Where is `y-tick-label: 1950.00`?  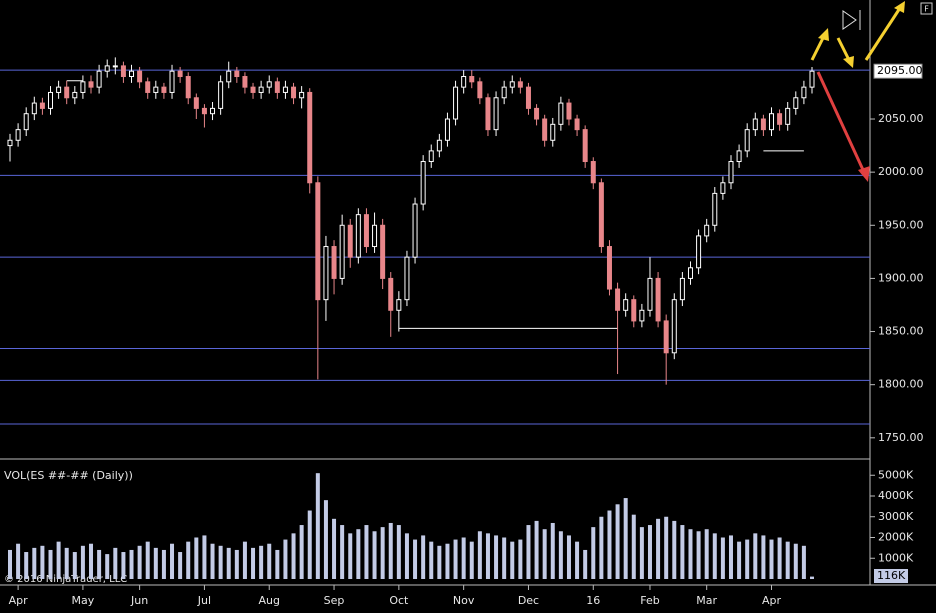 y-tick-label: 1950.00 is located at coordinates (901, 224).